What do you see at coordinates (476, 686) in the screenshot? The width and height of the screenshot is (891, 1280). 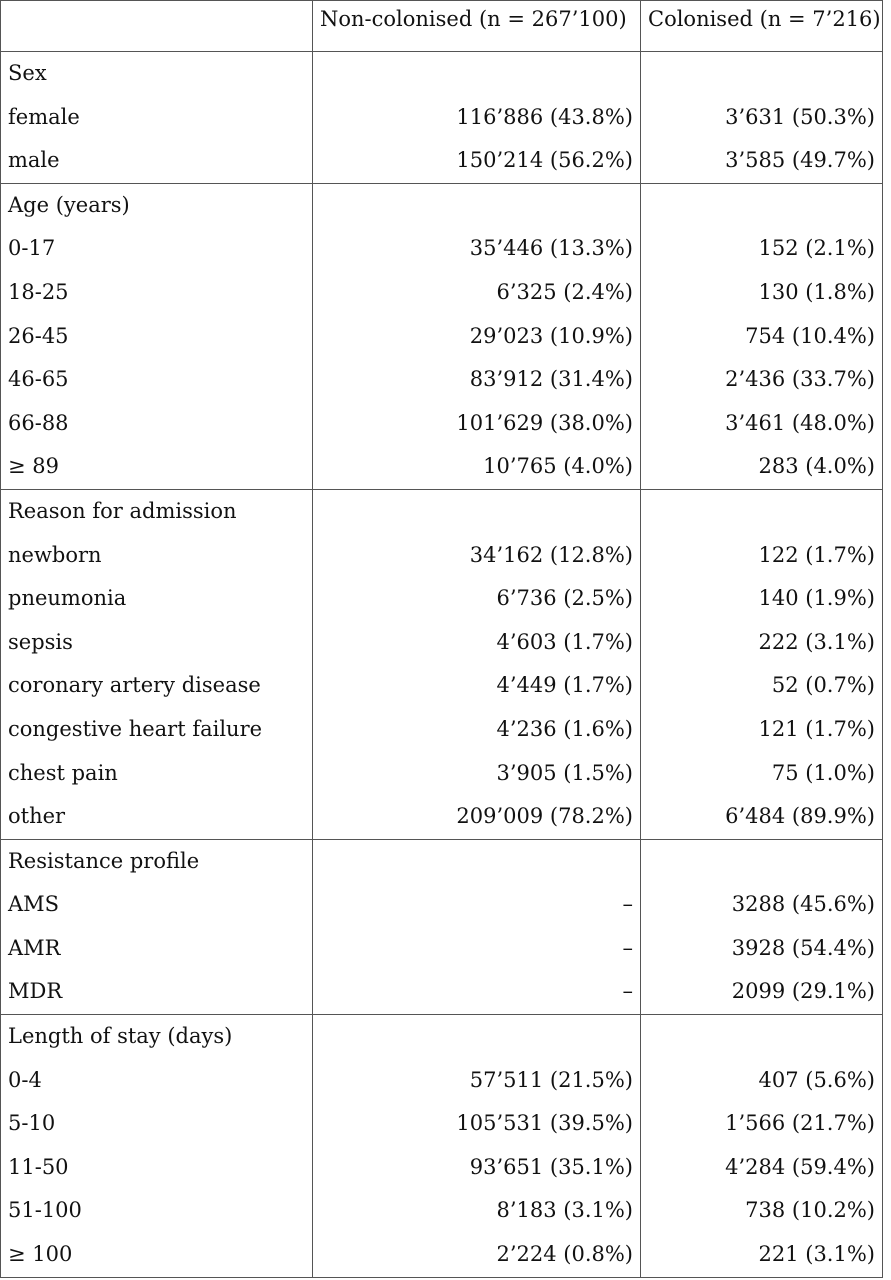 I see `noncolonised-value: 4’449 (1.7%)` at bounding box center [476, 686].